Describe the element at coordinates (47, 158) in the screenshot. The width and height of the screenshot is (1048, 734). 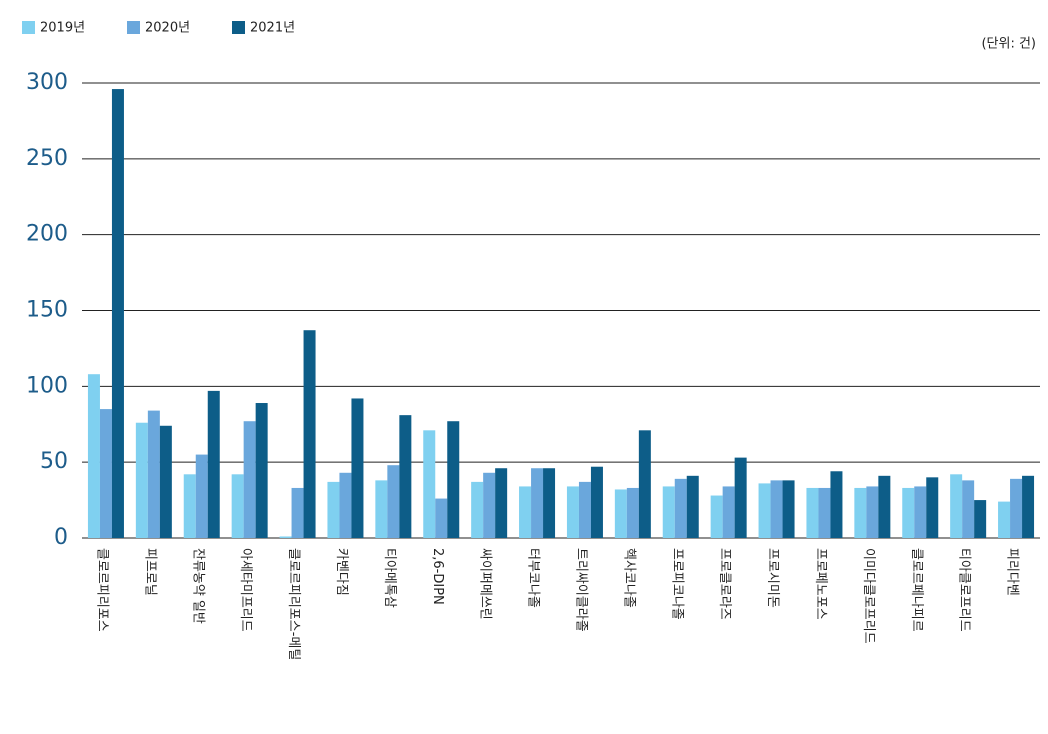
I see `y-tick-label: 250` at that location.